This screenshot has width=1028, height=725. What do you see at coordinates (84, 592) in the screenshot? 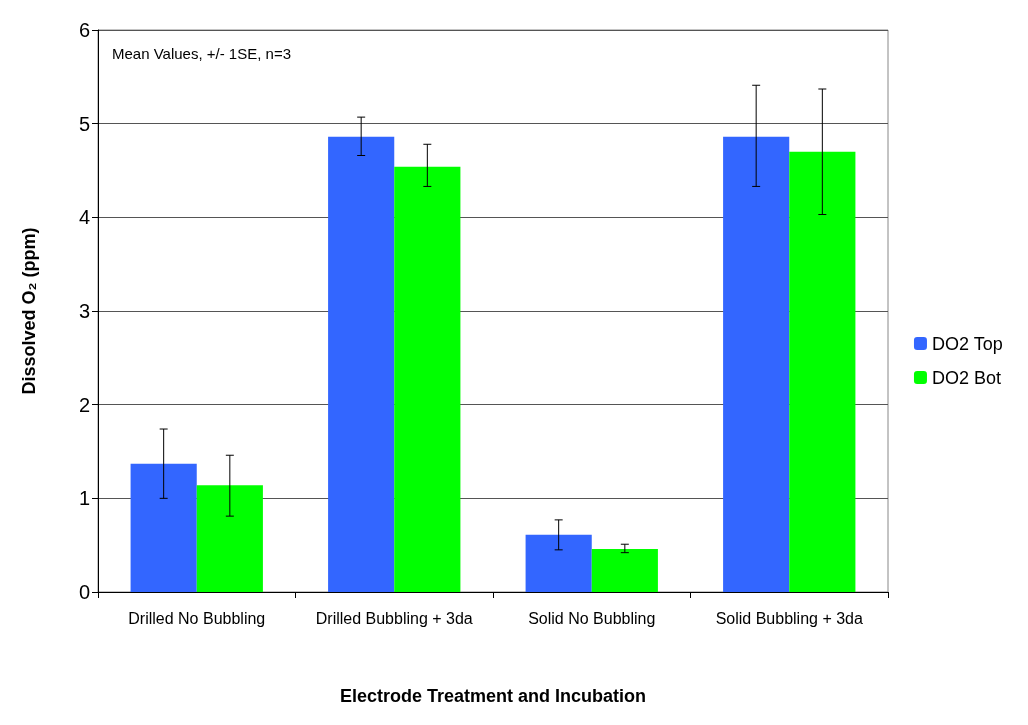
I see `y-tick-label: 0` at bounding box center [84, 592].